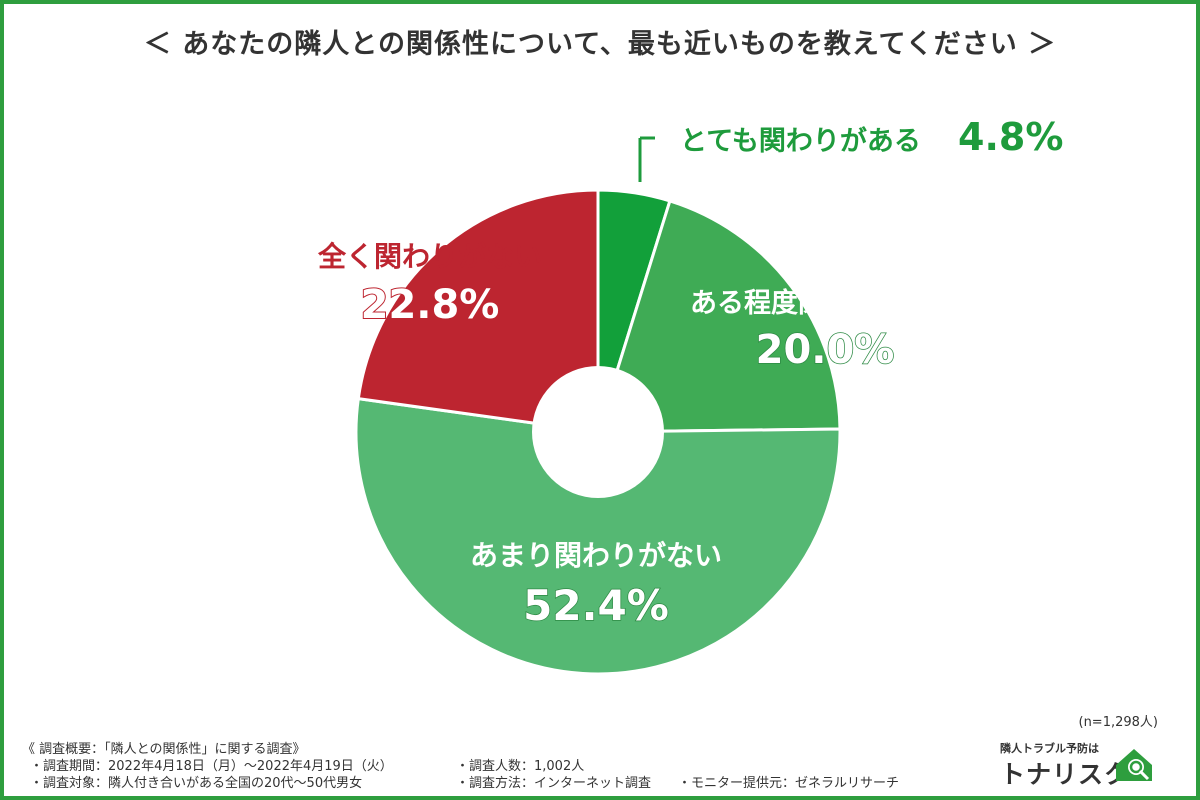  I want to click on donut-hole, so click(598, 432).